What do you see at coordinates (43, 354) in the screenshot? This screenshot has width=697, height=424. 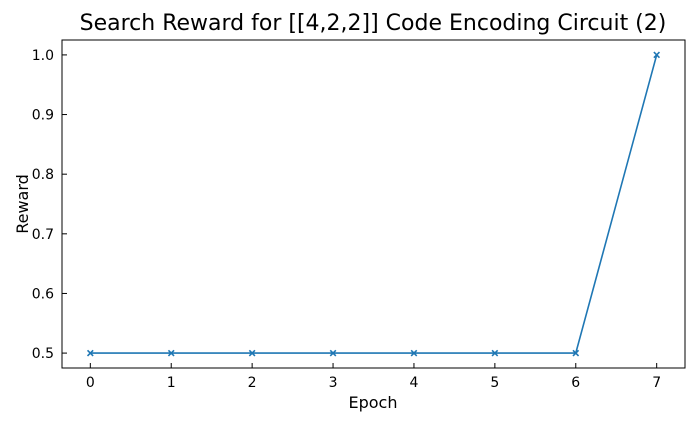 I see `y-tick-label-0: 0.5` at bounding box center [43, 354].